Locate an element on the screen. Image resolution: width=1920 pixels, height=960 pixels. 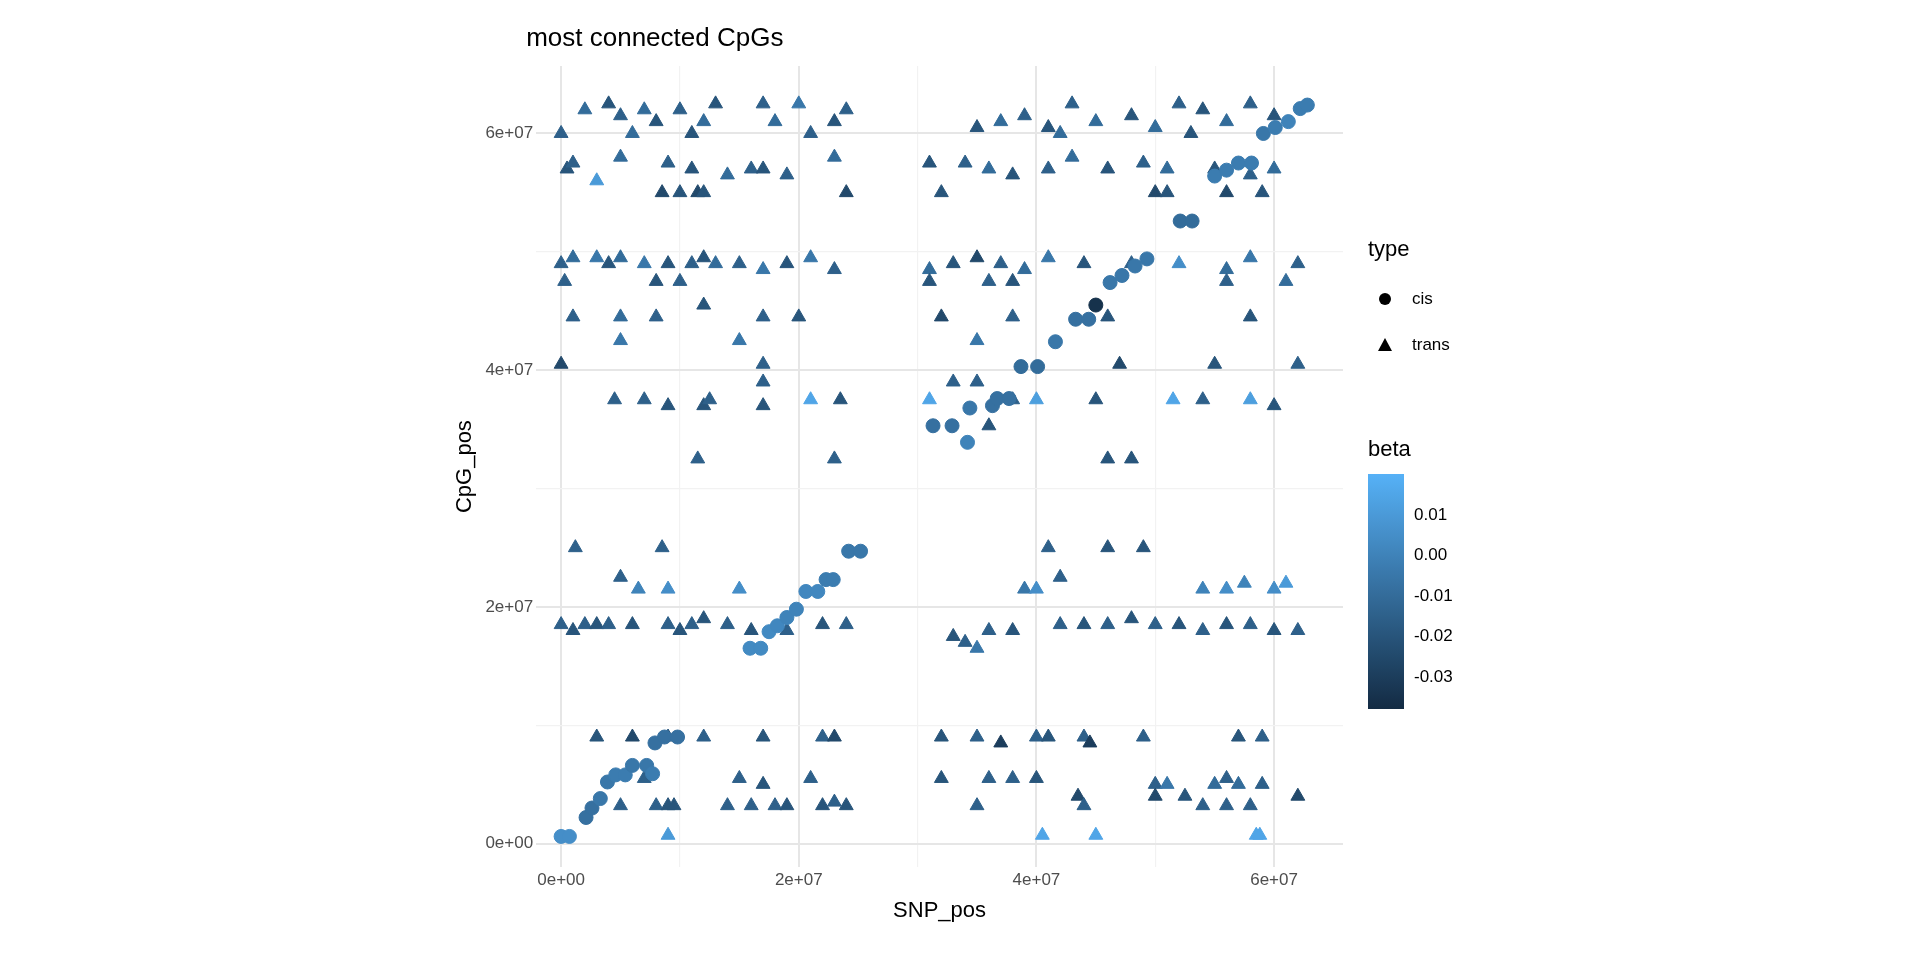
color-bar-label: -0.03 is located at coordinates (1433, 676).